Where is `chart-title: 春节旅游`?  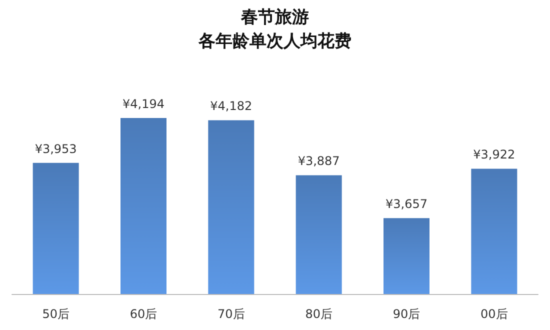
chart-title: 春节旅游 is located at coordinates (274, 18).